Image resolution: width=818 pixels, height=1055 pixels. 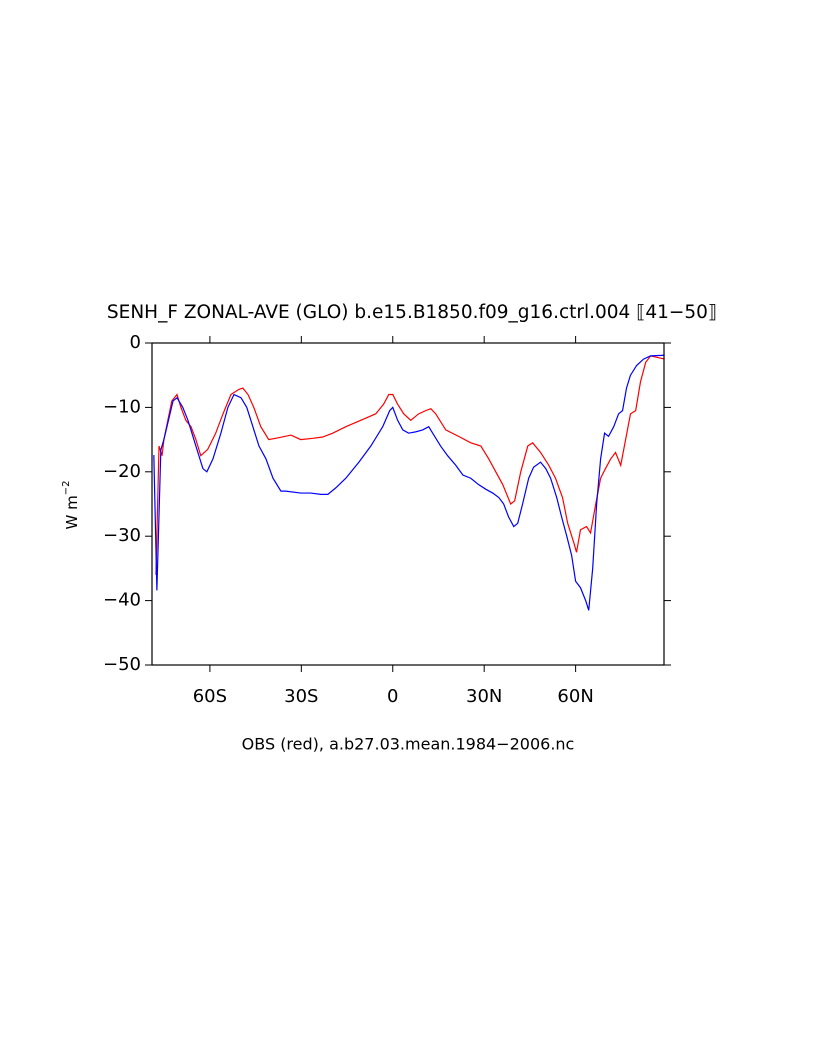 I want to click on y-axis-label-text: W m, so click(x=72, y=512).